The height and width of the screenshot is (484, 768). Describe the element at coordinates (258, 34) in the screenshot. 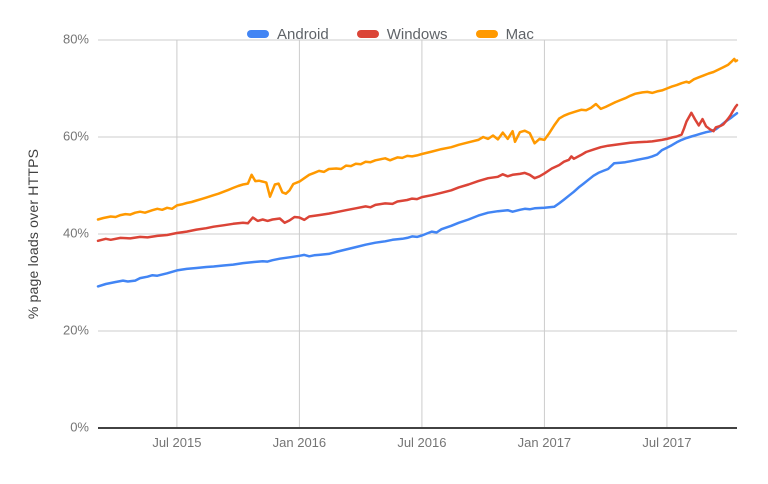

I see `legend-swatch-android` at that location.